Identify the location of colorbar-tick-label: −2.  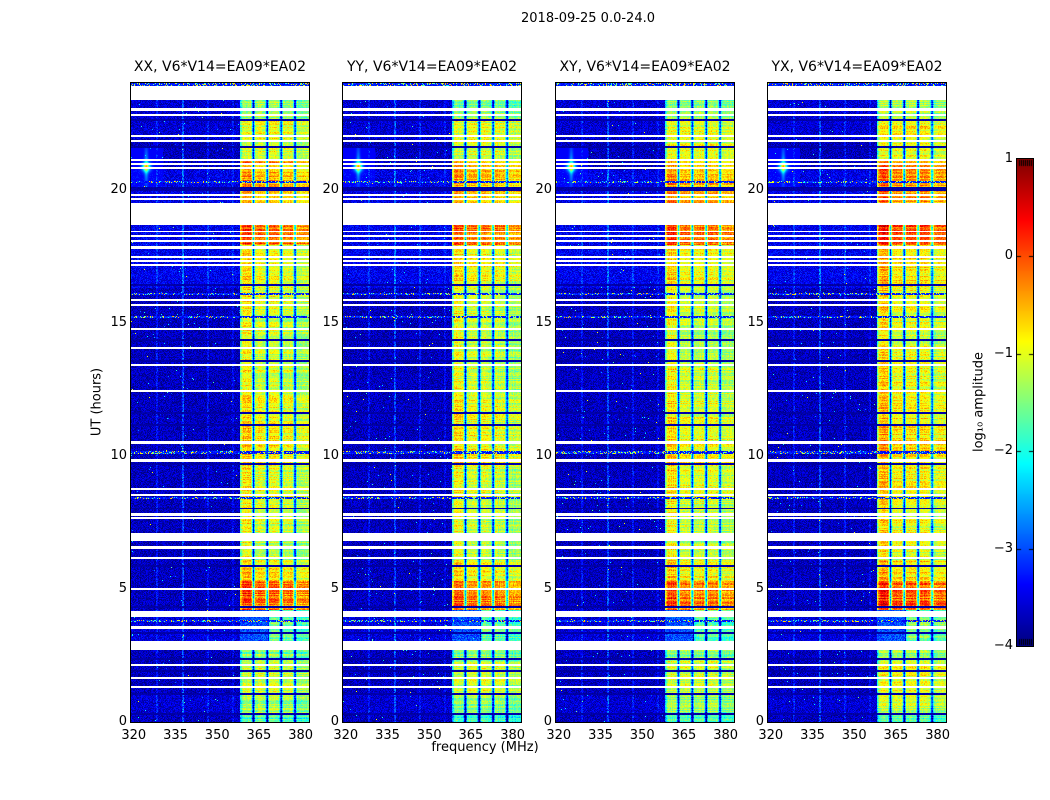
(1003, 451).